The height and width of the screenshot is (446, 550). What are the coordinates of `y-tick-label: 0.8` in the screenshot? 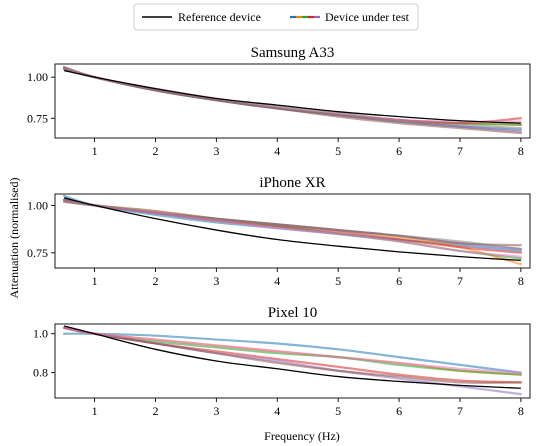 It's located at (40, 373).